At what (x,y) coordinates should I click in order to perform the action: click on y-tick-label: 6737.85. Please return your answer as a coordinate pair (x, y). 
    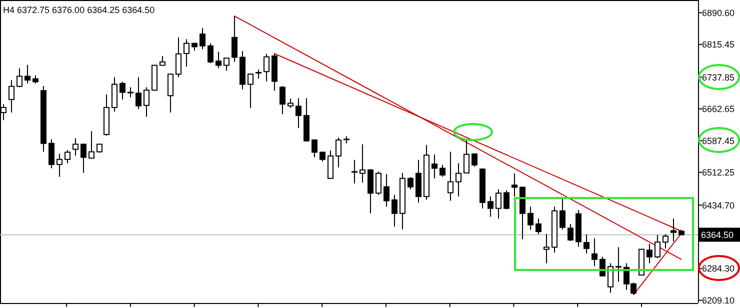
    Looking at the image, I should click on (718, 77).